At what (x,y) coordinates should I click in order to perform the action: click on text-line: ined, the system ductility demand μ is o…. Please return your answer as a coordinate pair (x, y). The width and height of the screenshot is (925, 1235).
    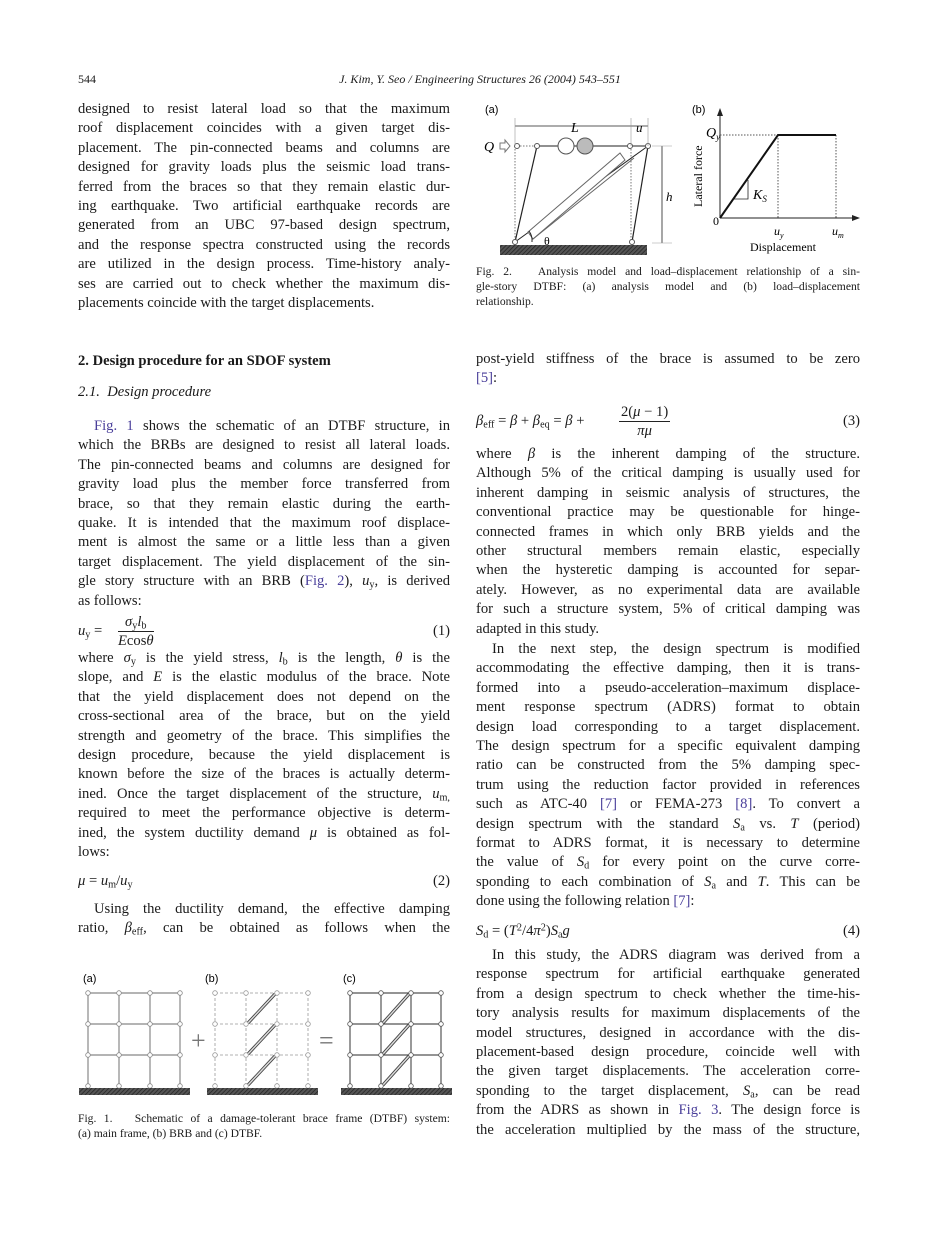
    Looking at the image, I should click on (264, 832).